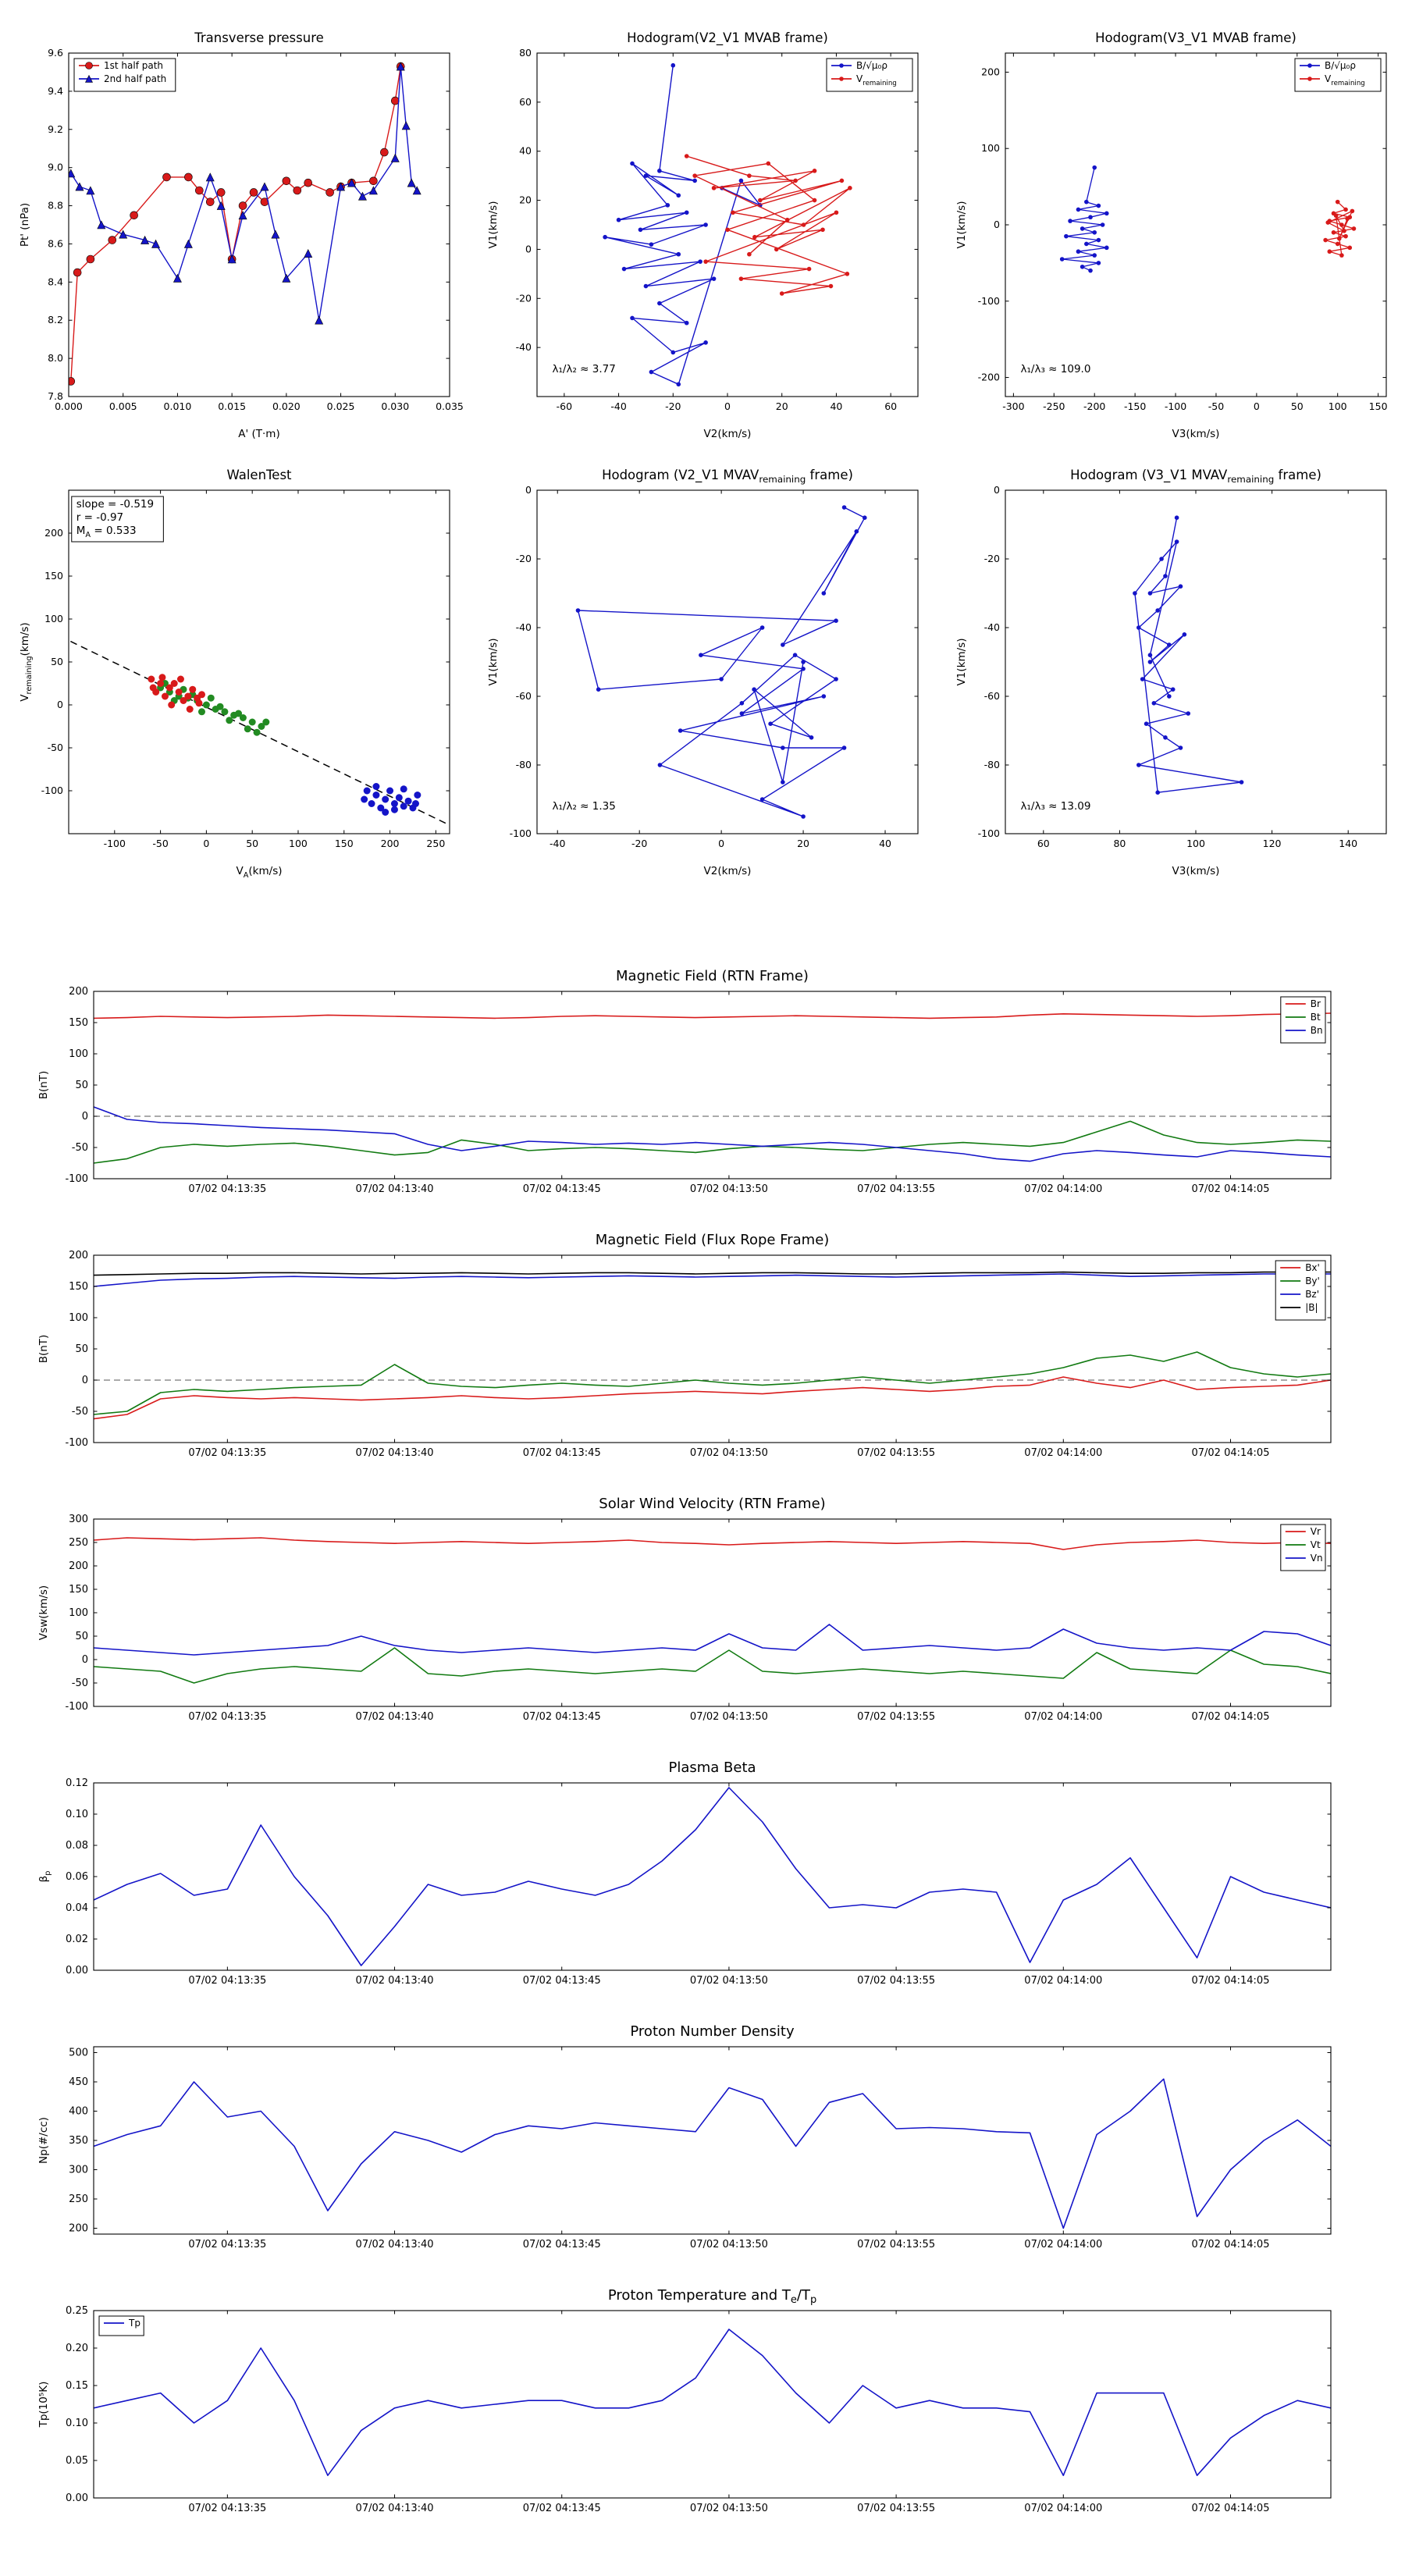 The image size is (1405, 2576). What do you see at coordinates (56, 206) in the screenshot?
I see `y-tick-label: 8.8` at bounding box center [56, 206].